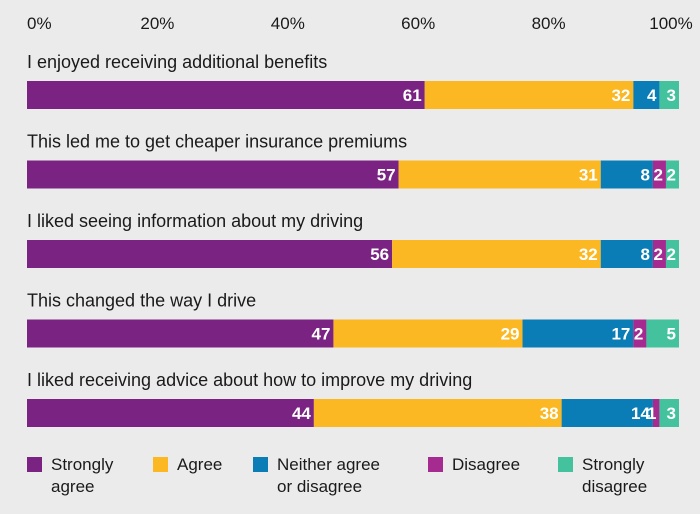 This screenshot has width=700, height=514. Describe the element at coordinates (141, 301) in the screenshot. I see `category-label: This changed the way I drive` at that location.